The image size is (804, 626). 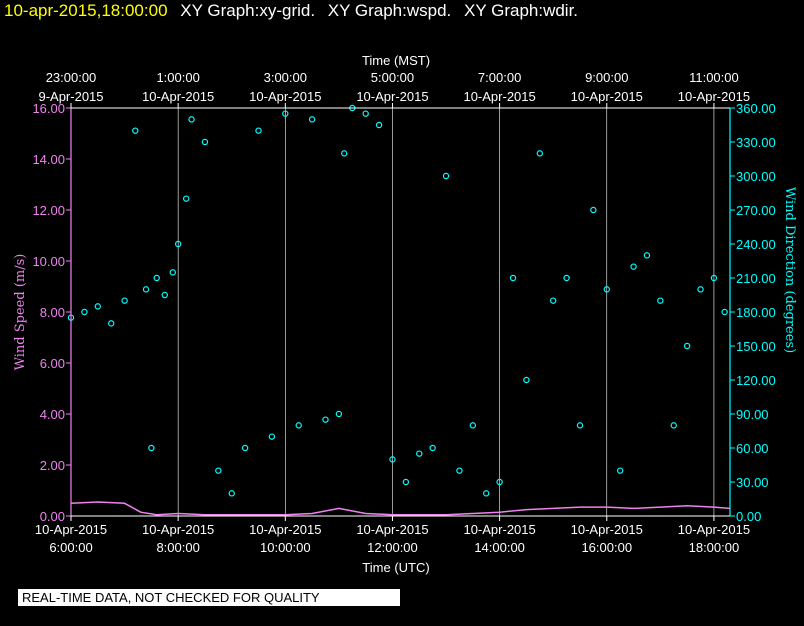 What do you see at coordinates (52, 363) in the screenshot?
I see `left-tick-label-3: 6.00` at bounding box center [52, 363].